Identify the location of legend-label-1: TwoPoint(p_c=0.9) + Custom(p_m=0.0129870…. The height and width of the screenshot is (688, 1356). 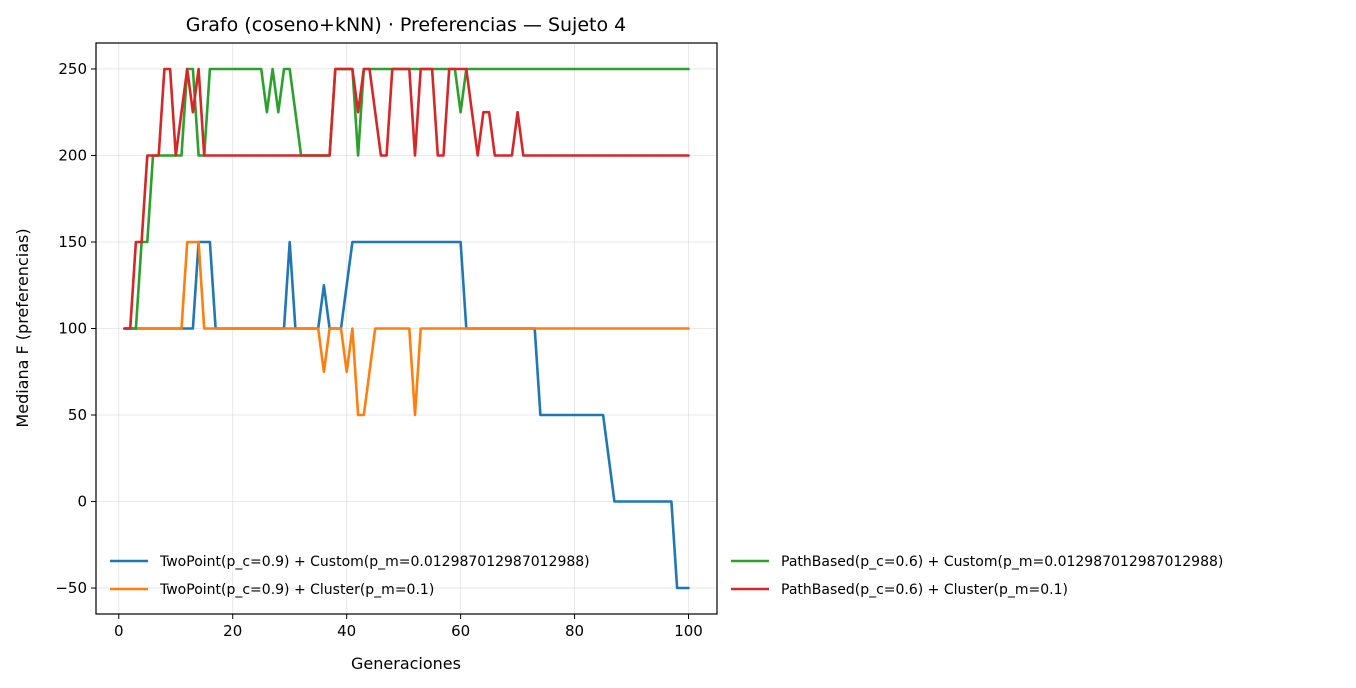
(374, 562).